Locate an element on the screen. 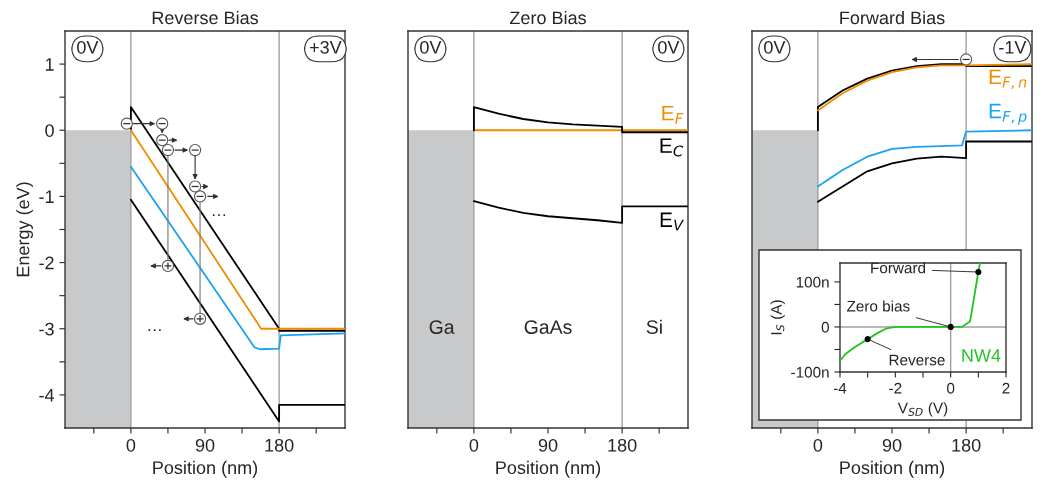 This screenshot has width=1046, height=482. annotation: Reverse is located at coordinates (917, 360).